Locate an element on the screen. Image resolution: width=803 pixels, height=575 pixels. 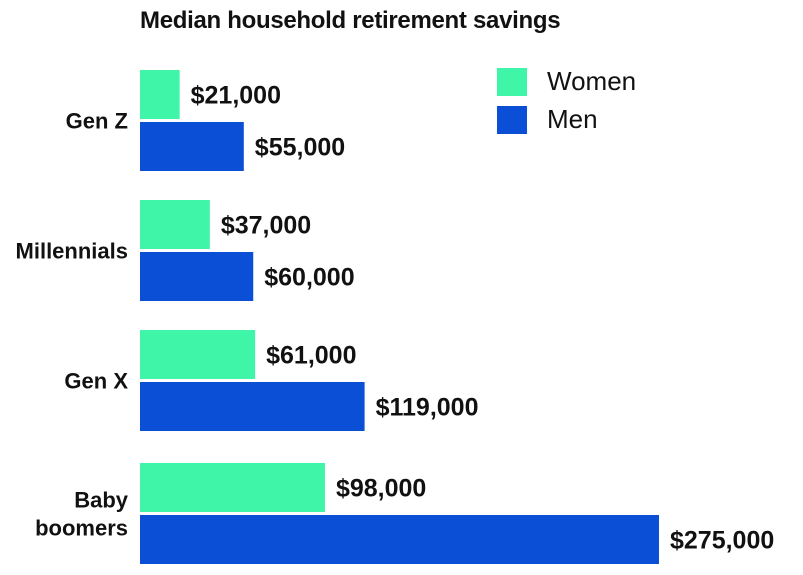
legend-label-men: Men is located at coordinates (572, 119).